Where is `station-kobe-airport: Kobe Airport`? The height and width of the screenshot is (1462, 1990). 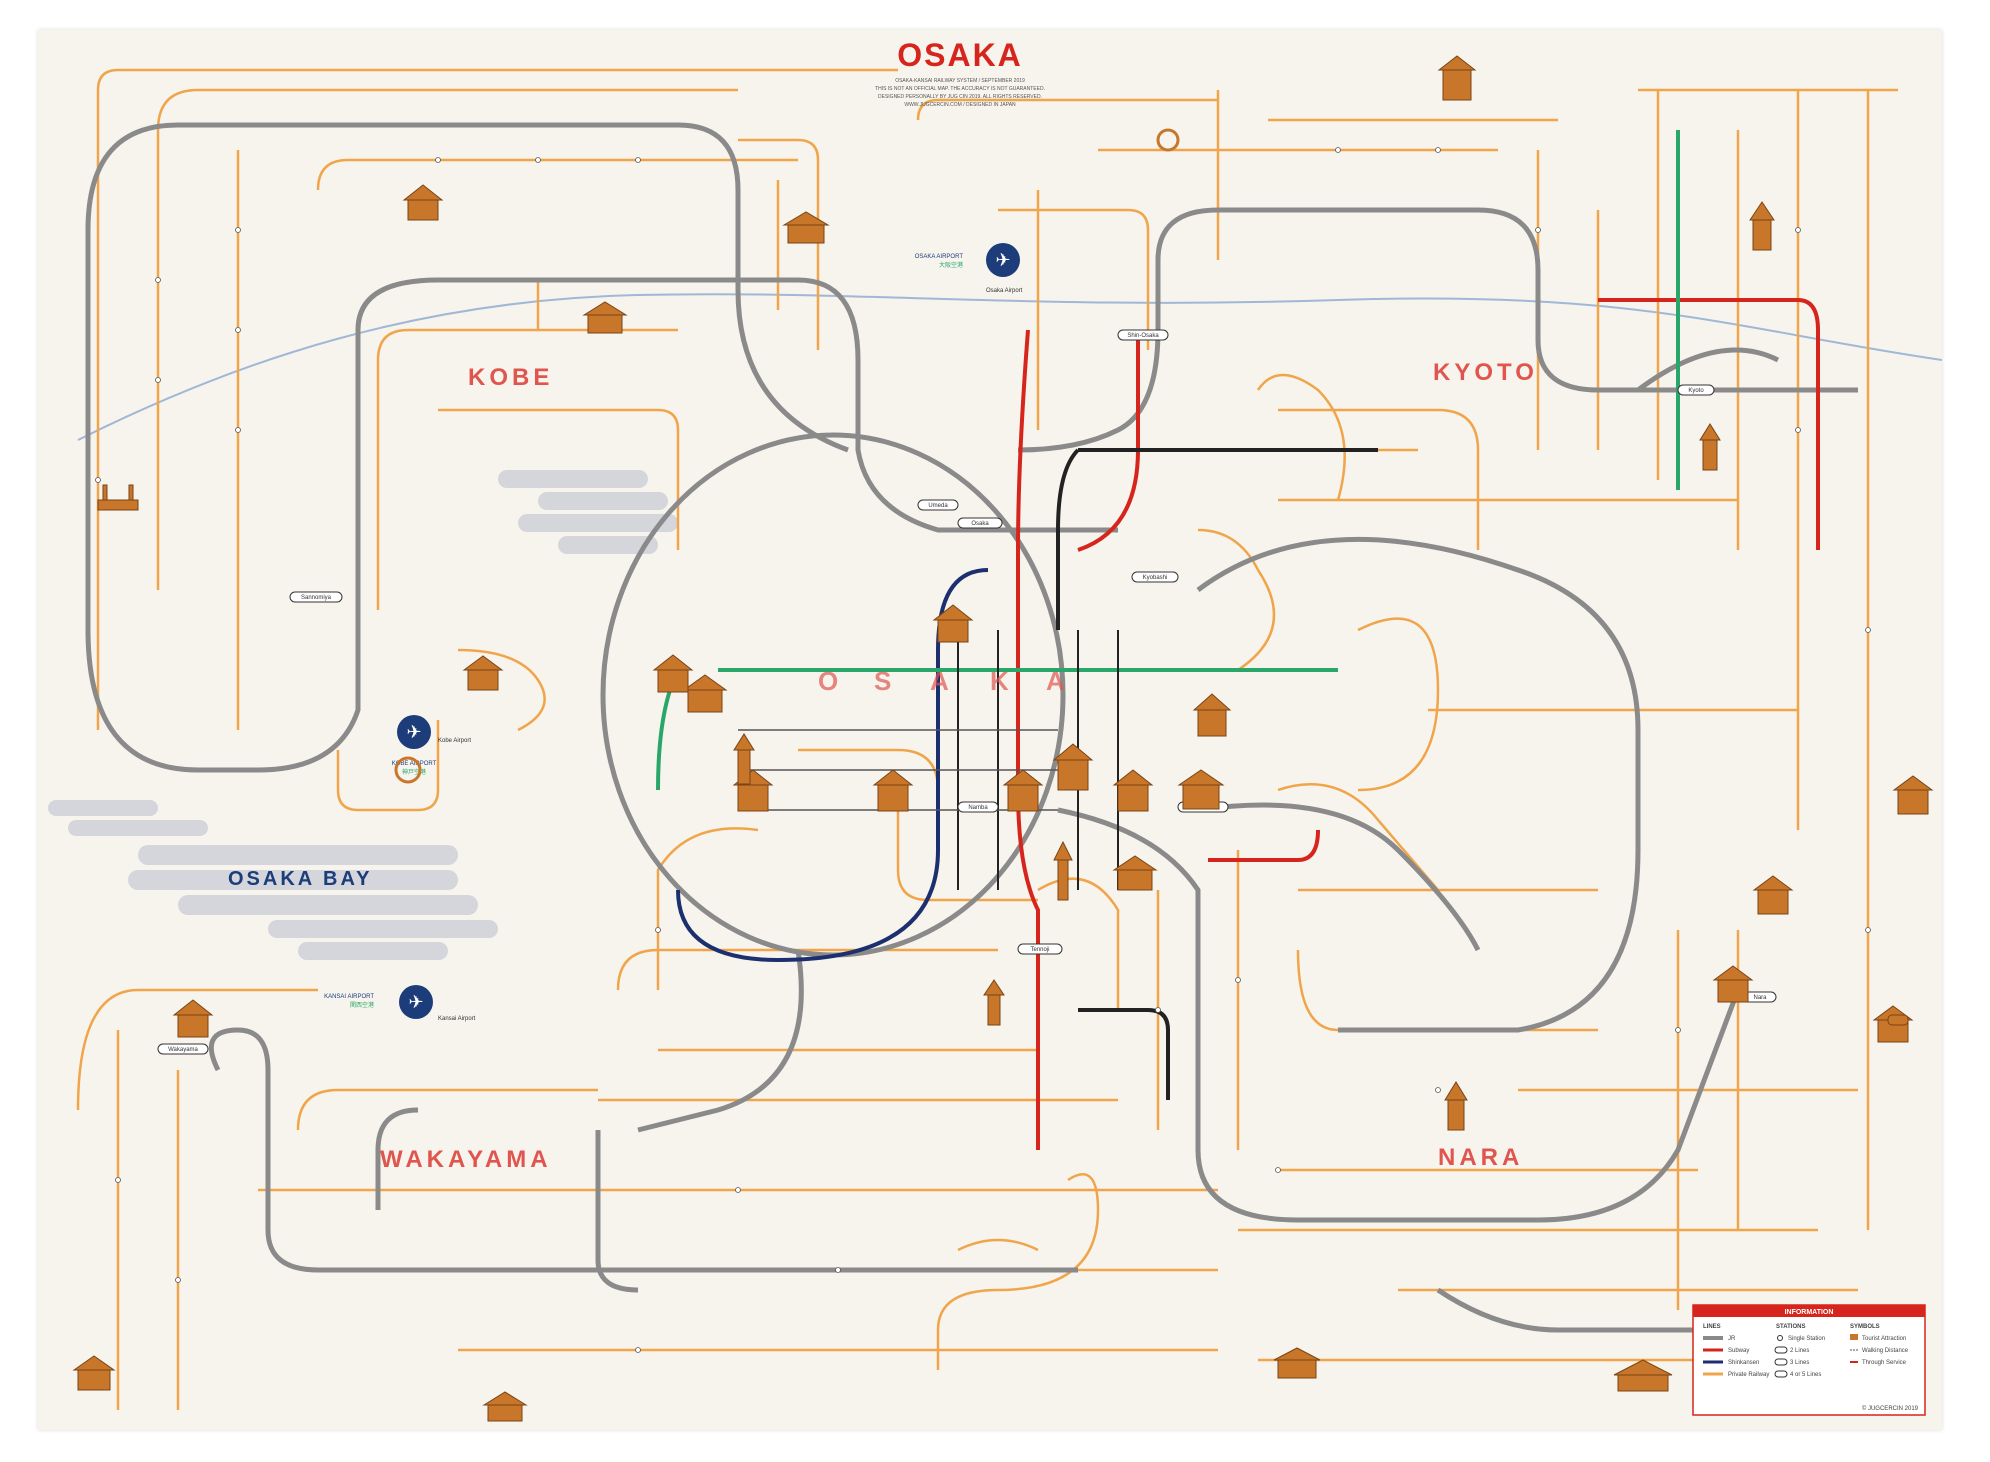
station-kobe-airport: Kobe Airport is located at coordinates (454, 741).